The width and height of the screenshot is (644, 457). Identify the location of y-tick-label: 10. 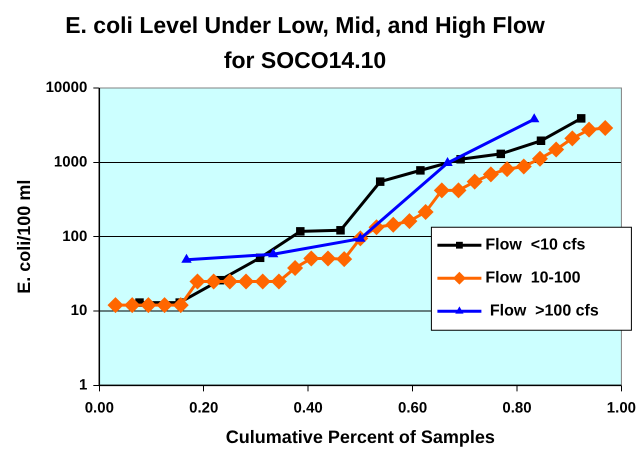
(79, 311).